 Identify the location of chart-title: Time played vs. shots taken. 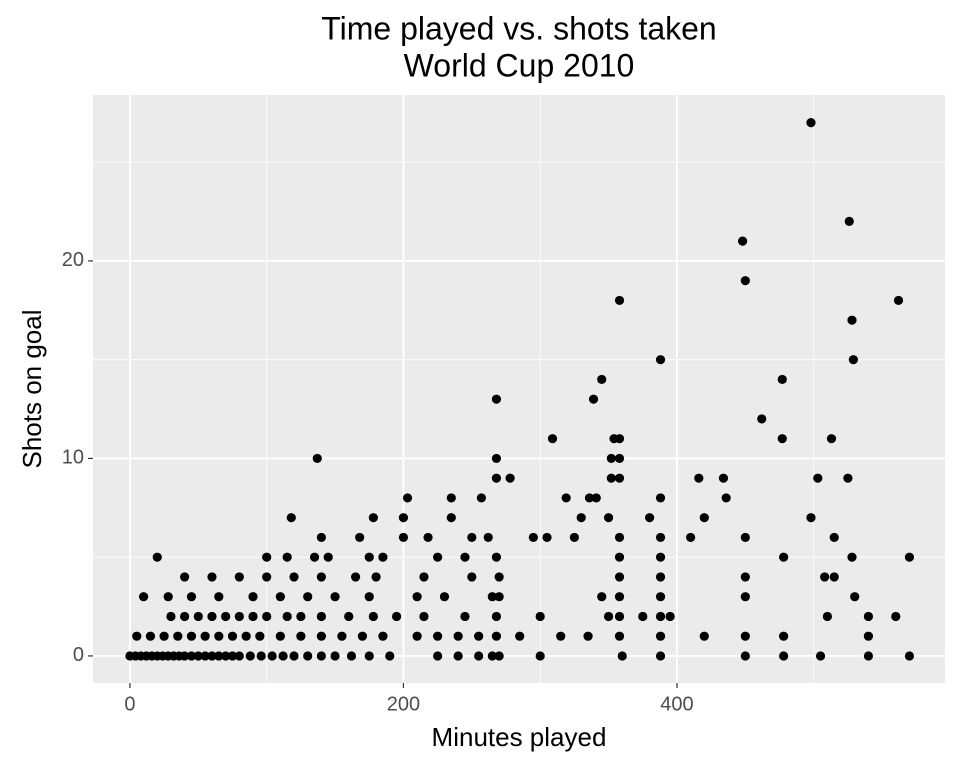
(518, 28).